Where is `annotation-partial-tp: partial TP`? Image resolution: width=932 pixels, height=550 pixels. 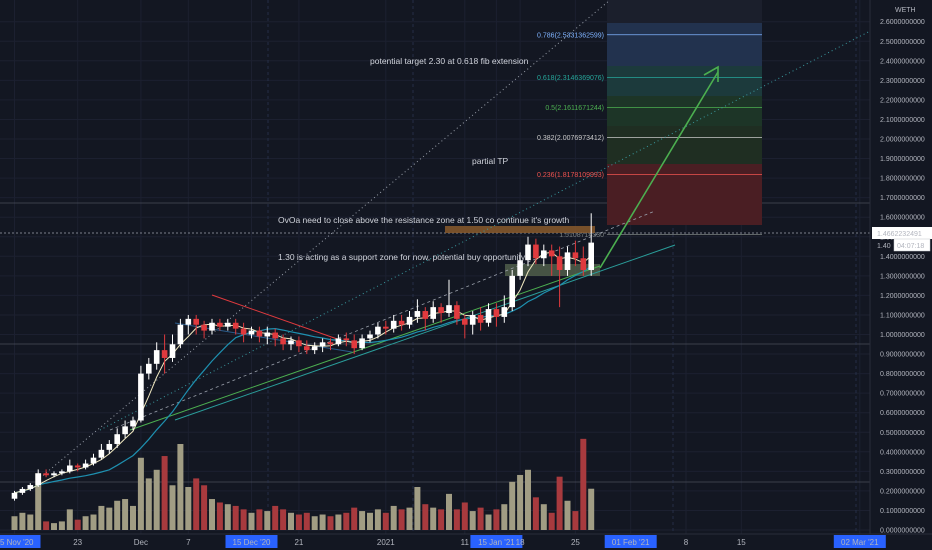
annotation-partial-tp: partial TP is located at coordinates (490, 161).